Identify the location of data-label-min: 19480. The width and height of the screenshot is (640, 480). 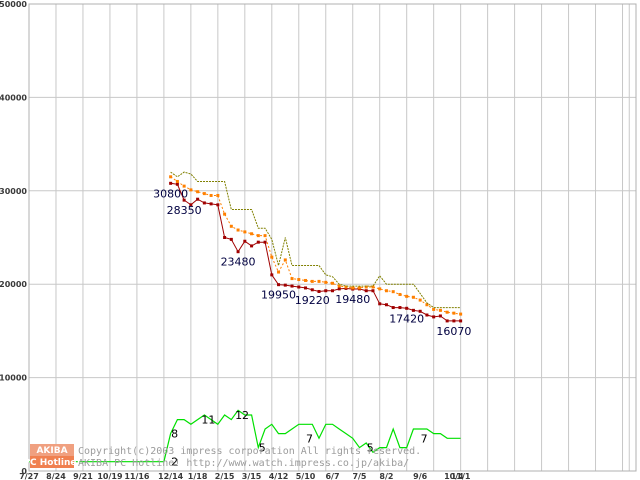
(352, 299).